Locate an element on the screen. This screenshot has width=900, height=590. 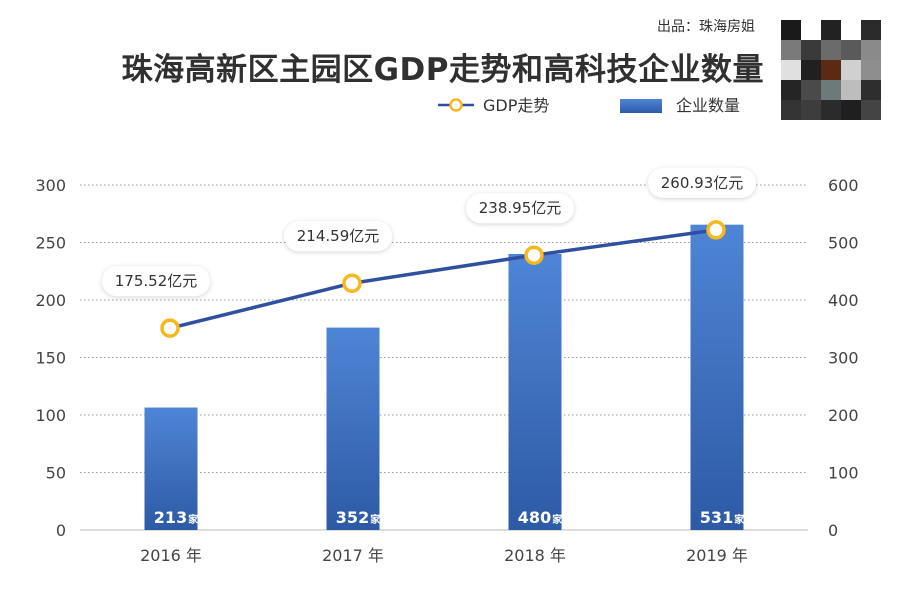
gdp-data-label: 260.93亿元 is located at coordinates (702, 183).